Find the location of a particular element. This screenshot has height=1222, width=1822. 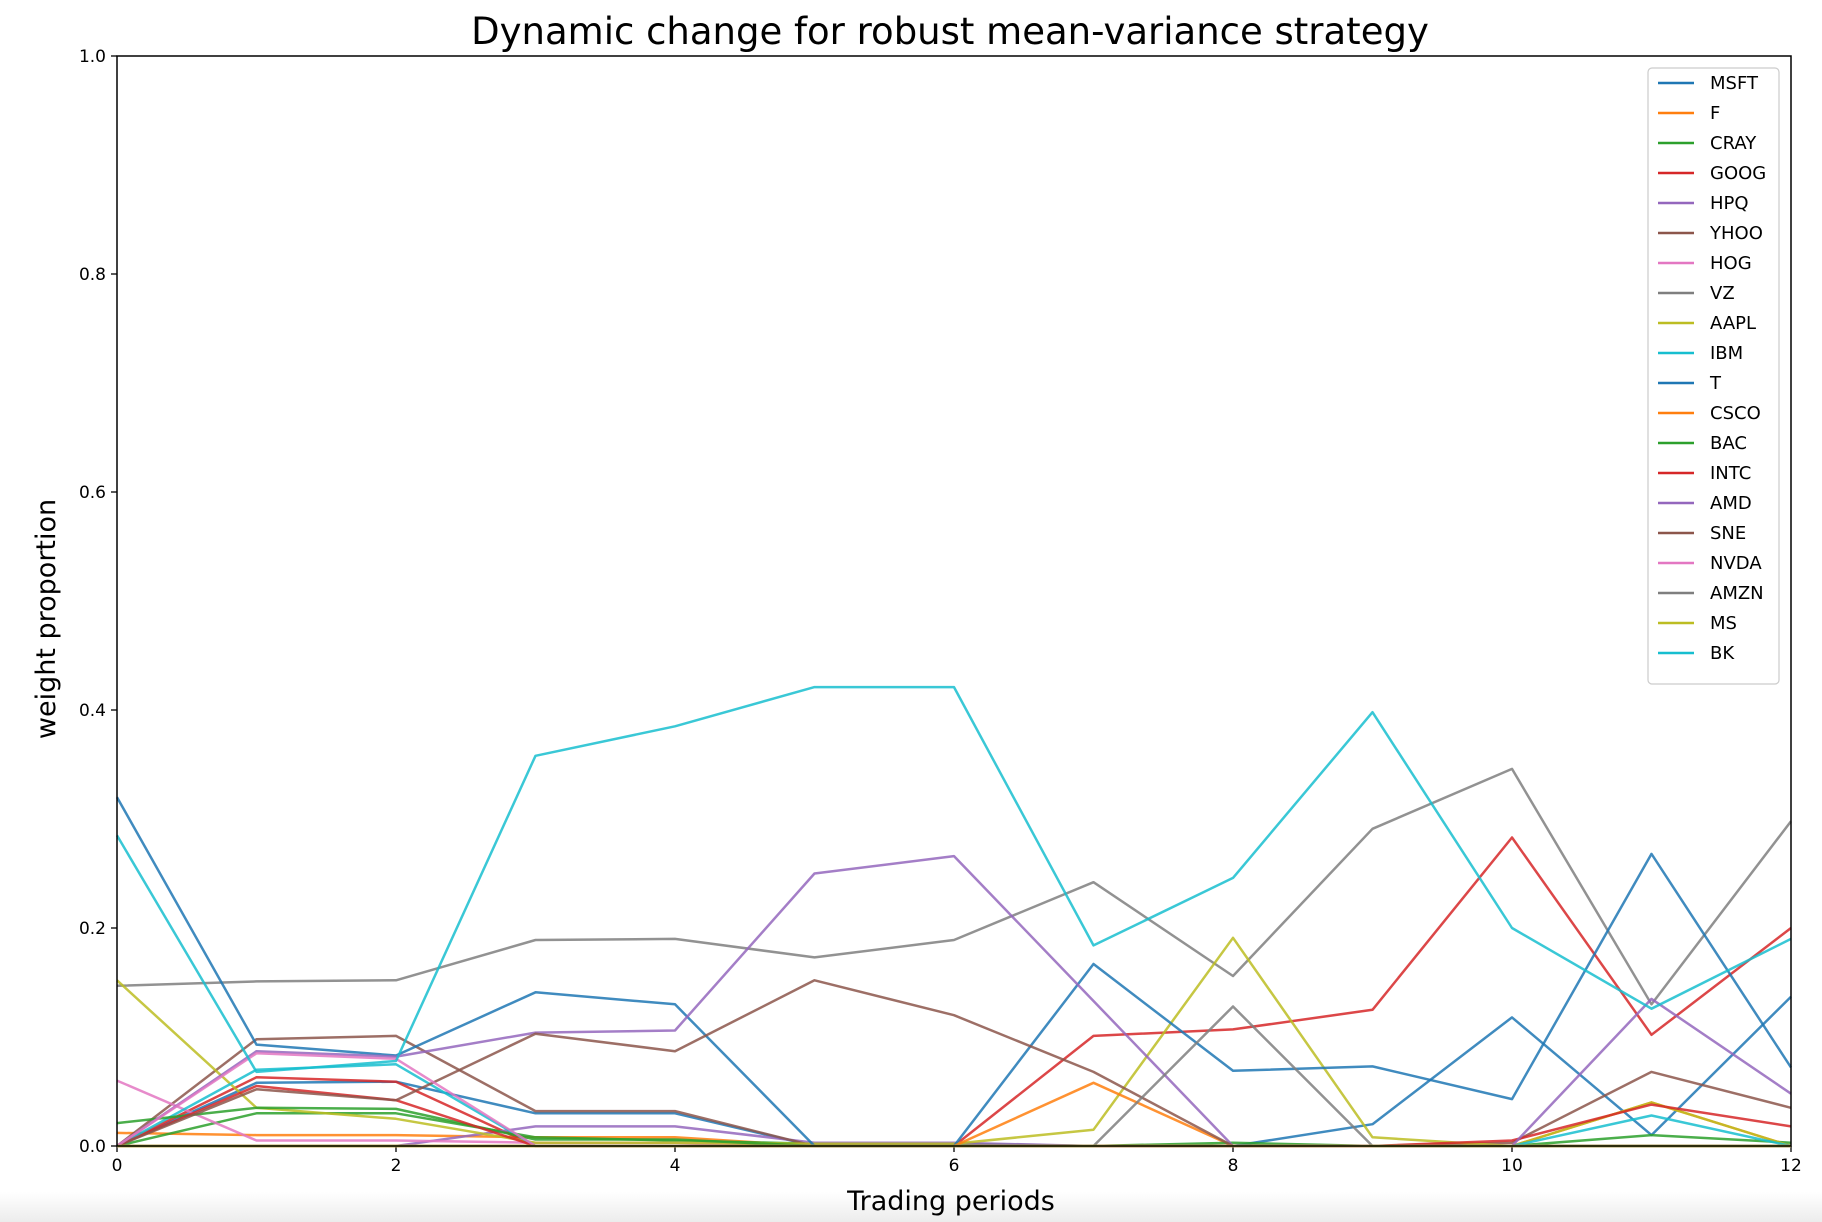

y-tick-label: 0.2 is located at coordinates (92, 929).